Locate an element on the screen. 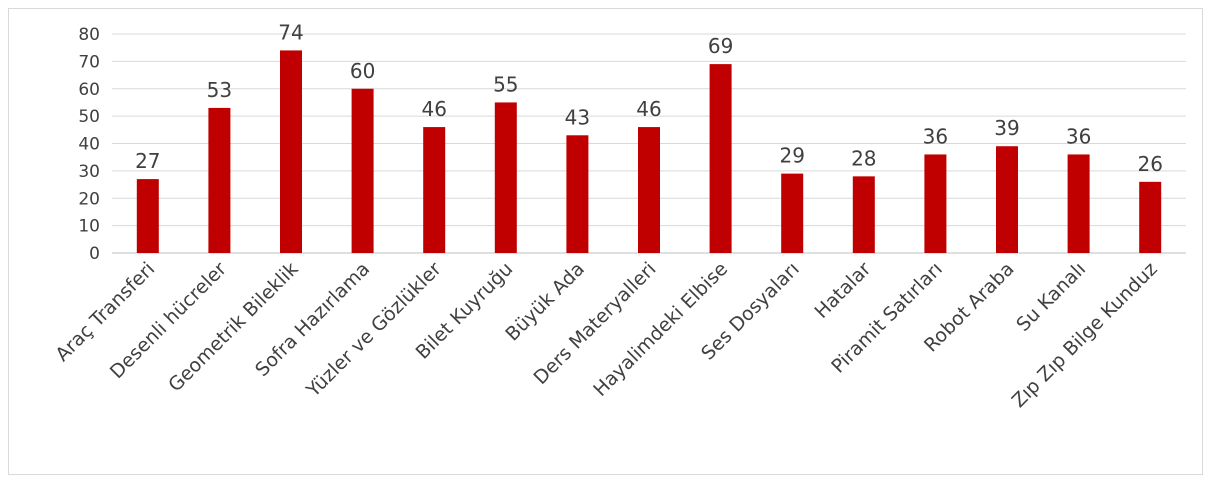 This screenshot has width=1211, height=483. y-tick-label: 60 is located at coordinates (89, 90).